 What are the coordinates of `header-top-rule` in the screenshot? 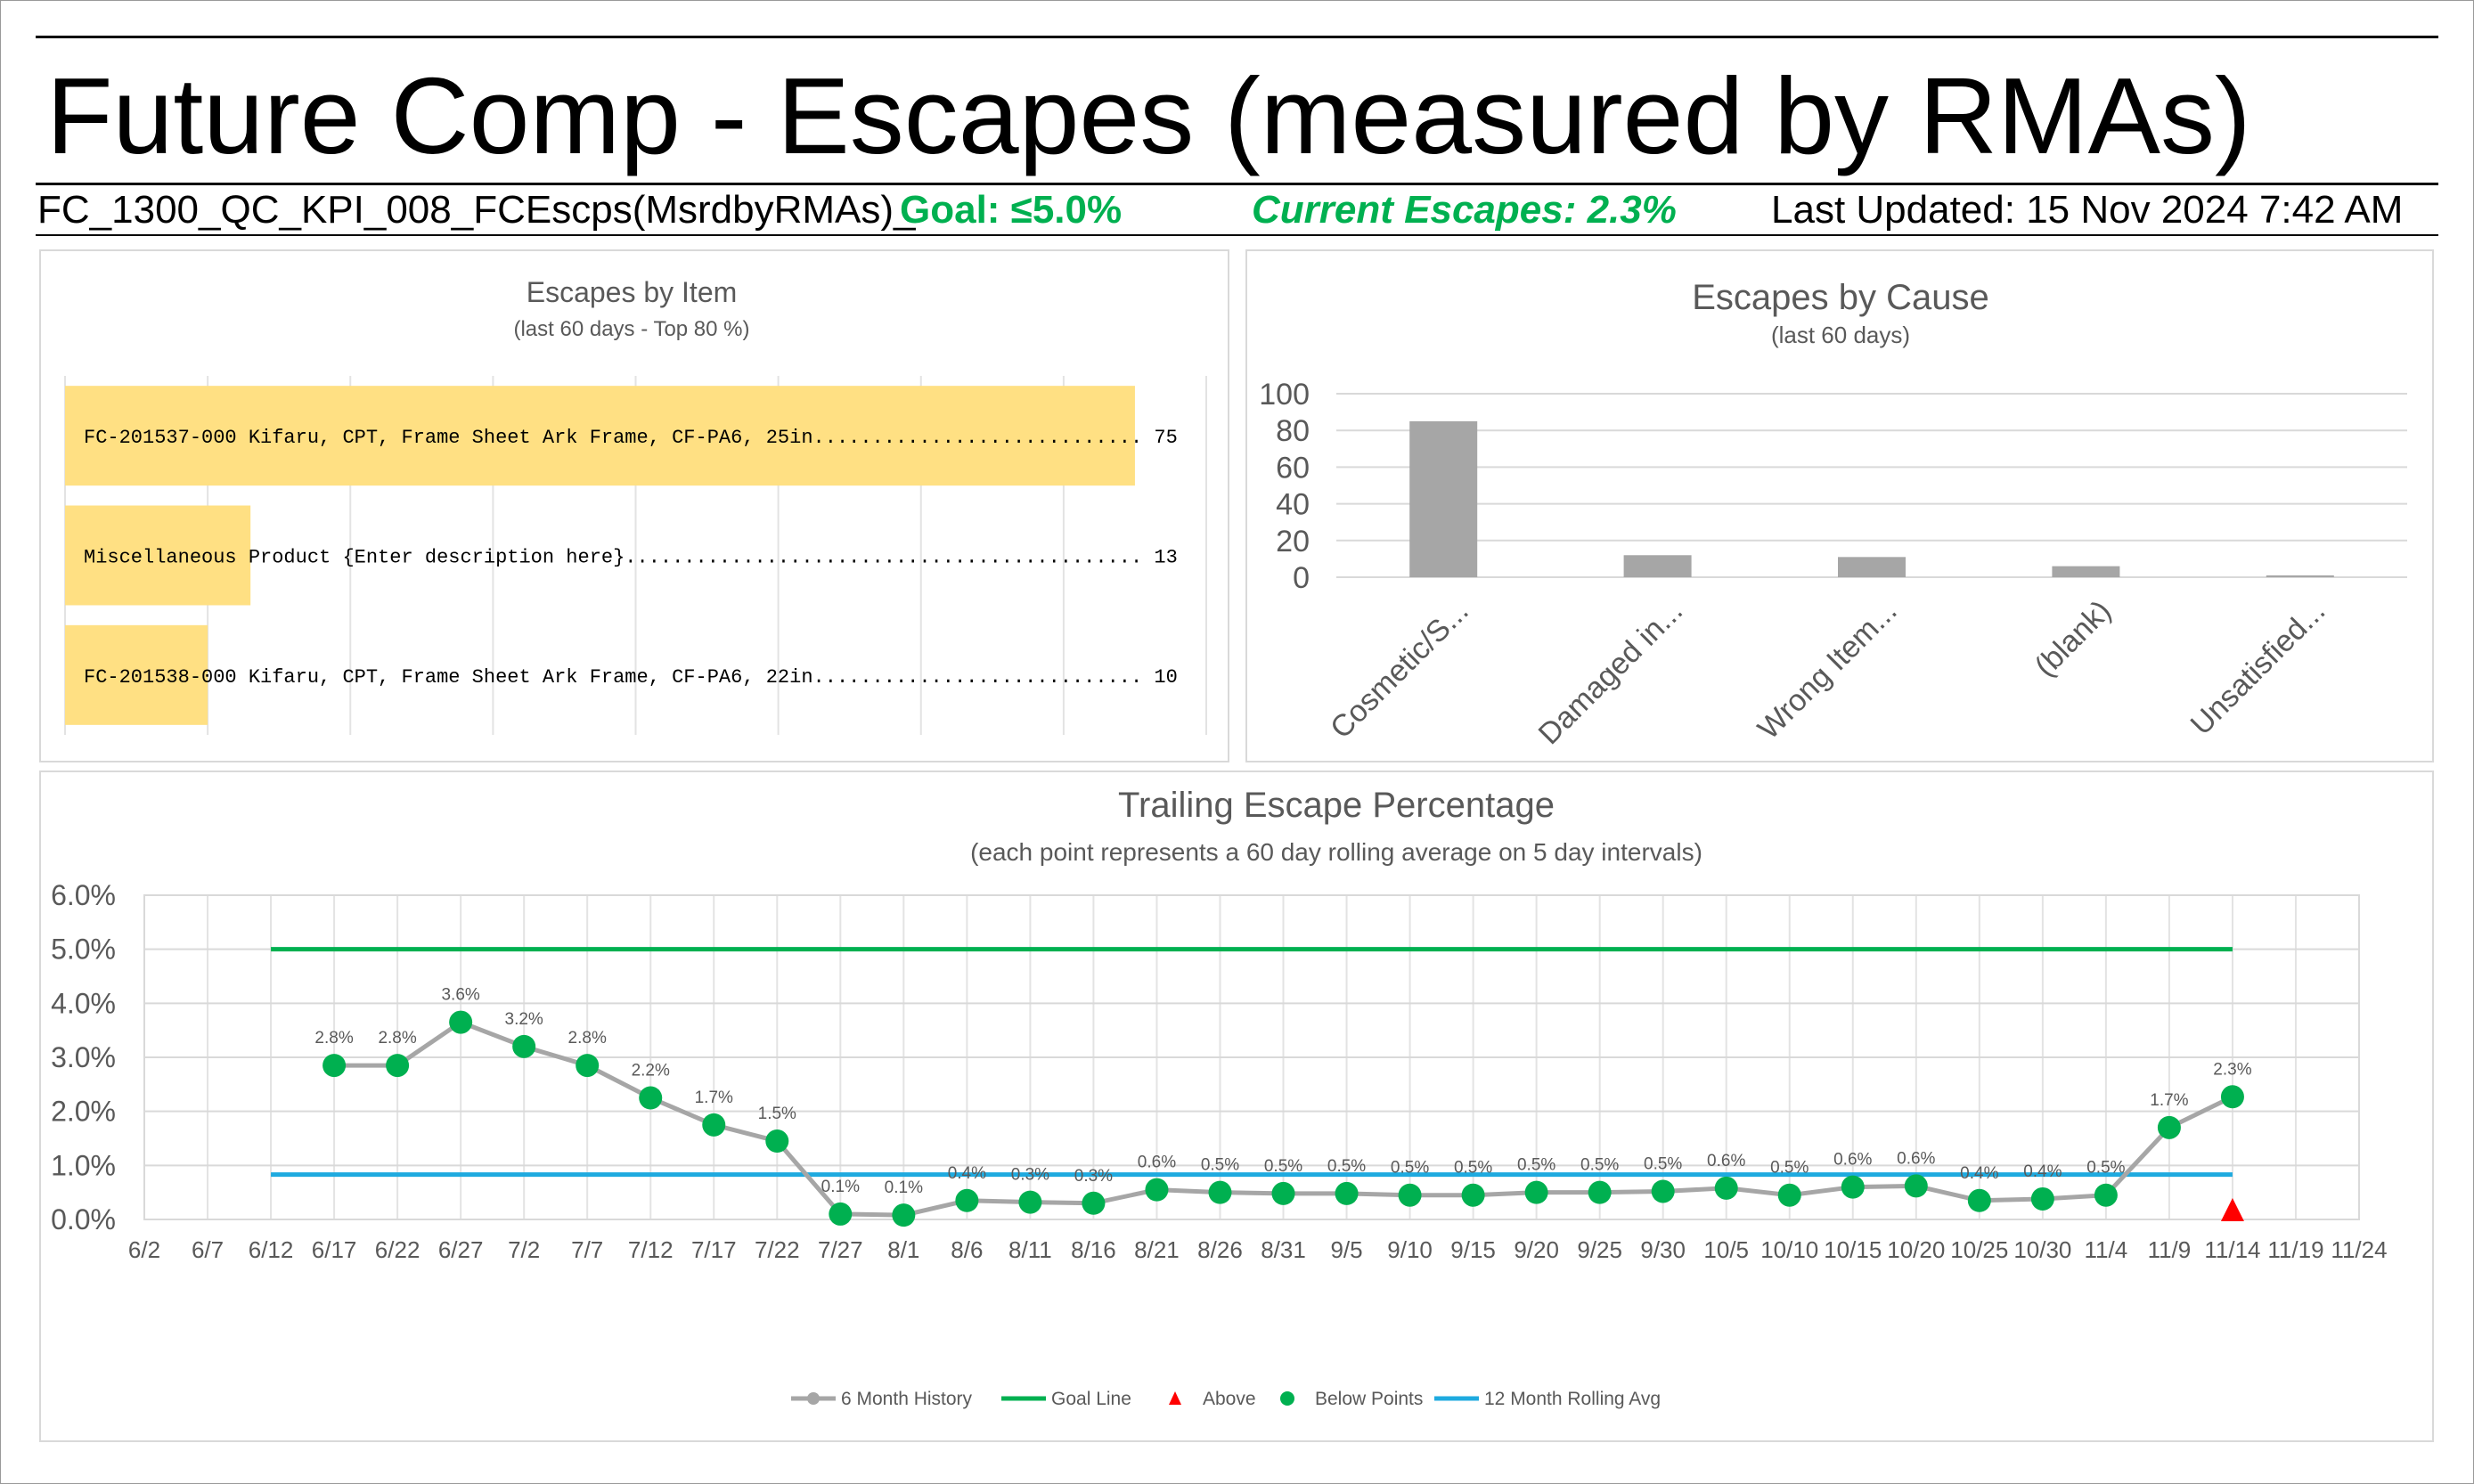 It's located at (1237, 184).